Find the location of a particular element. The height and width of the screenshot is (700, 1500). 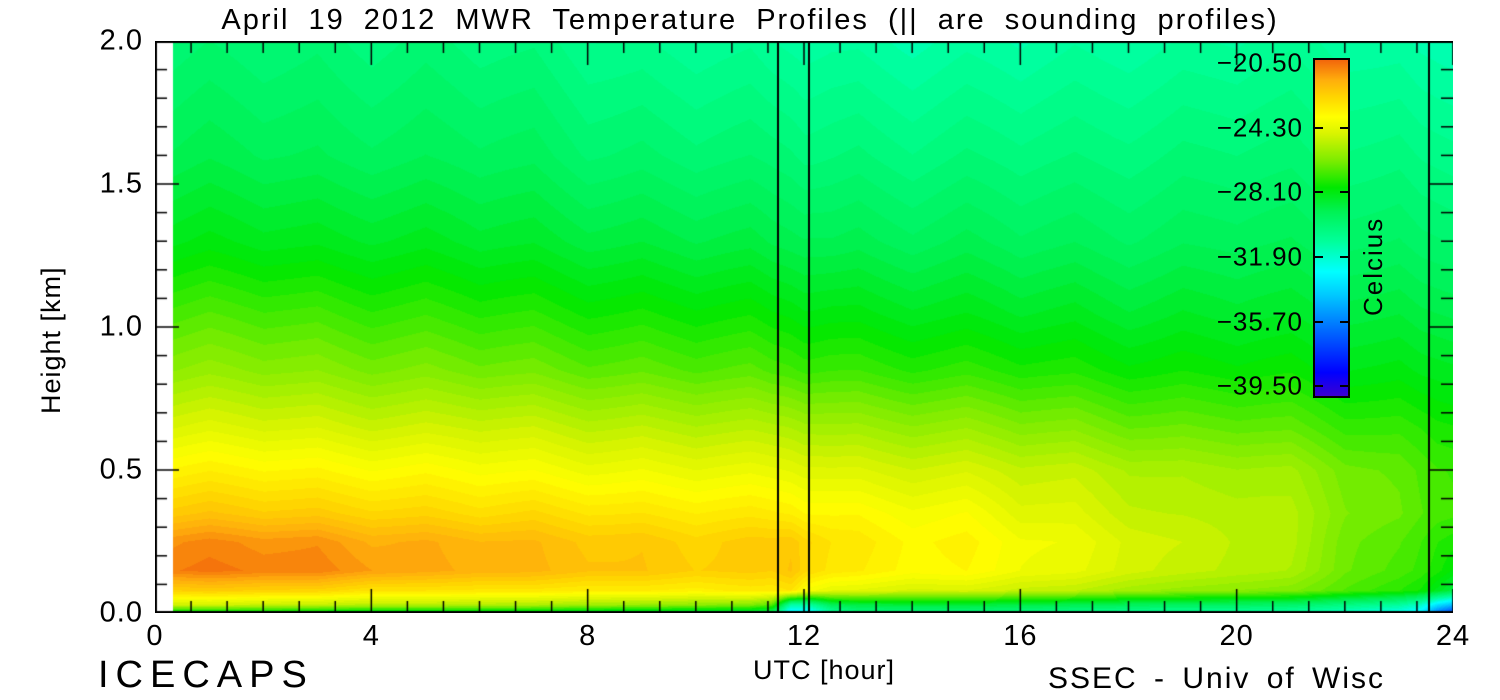

x-tick-label: 4 is located at coordinates (371, 636).